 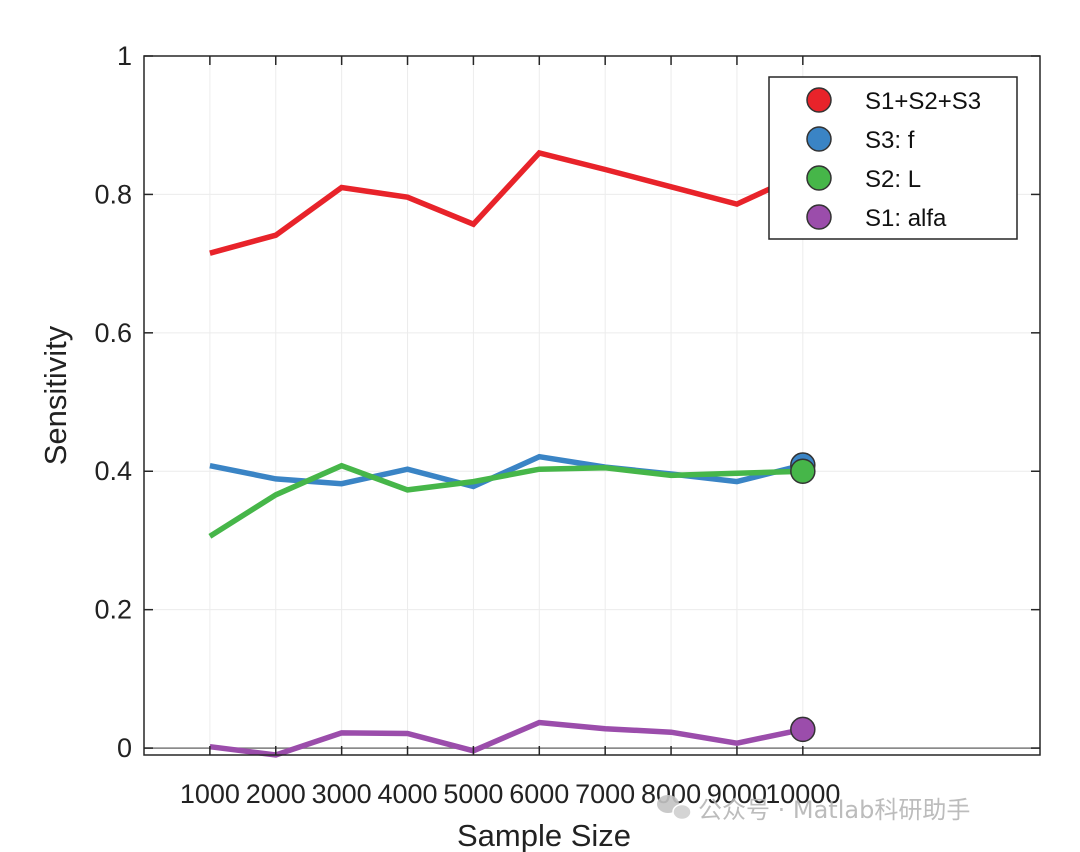 I want to click on x-tick-label: 2000, so click(x=276, y=794).